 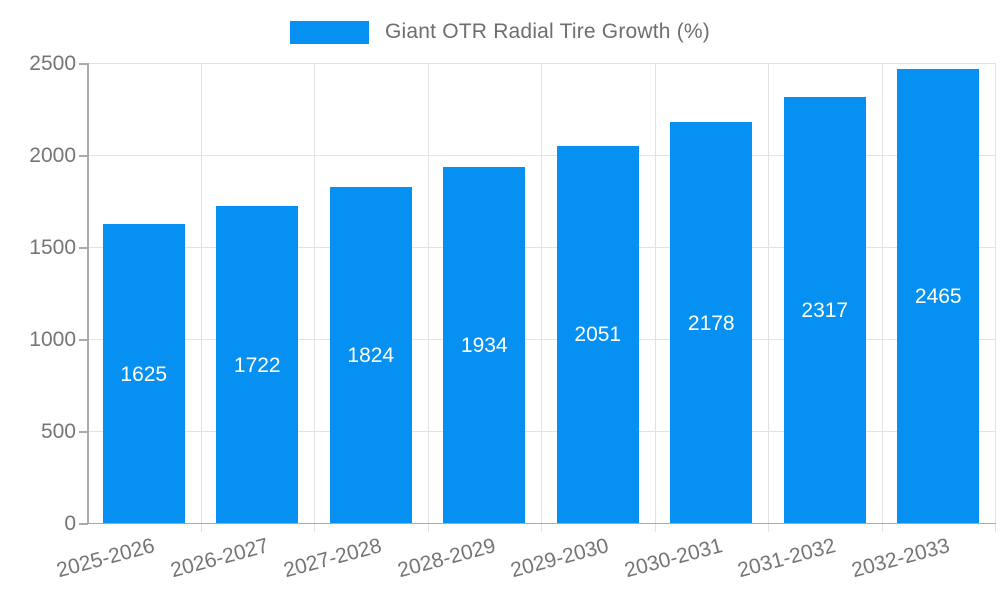 What do you see at coordinates (58, 431) in the screenshot?
I see `y-axis-tick-label: 500` at bounding box center [58, 431].